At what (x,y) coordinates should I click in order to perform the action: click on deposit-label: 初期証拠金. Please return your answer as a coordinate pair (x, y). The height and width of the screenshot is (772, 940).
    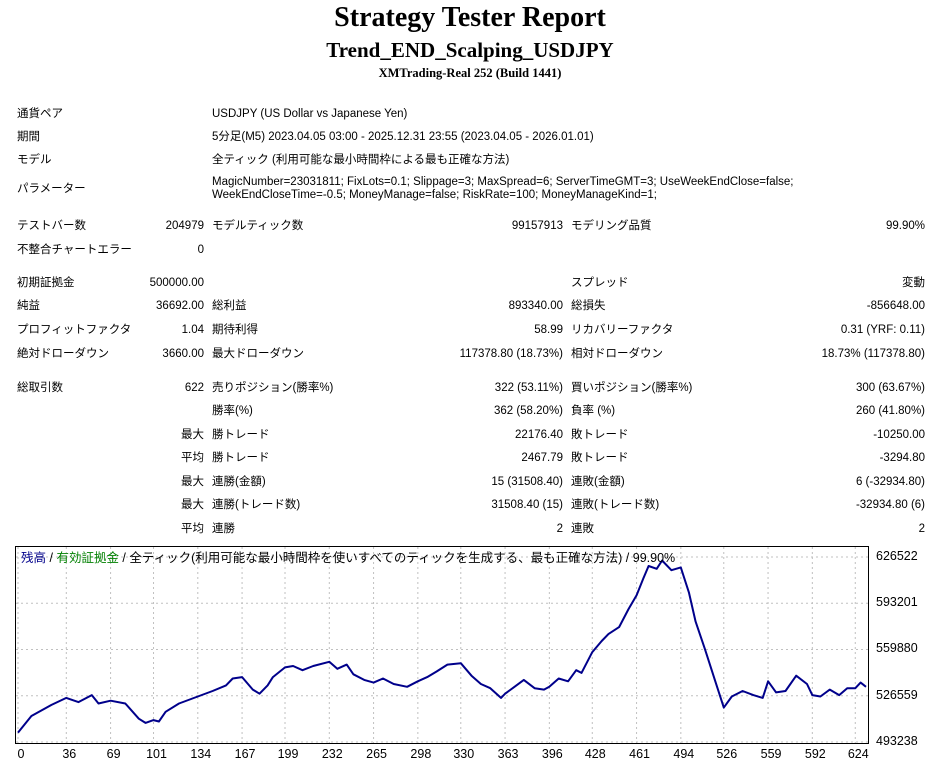
    Looking at the image, I should click on (46, 283).